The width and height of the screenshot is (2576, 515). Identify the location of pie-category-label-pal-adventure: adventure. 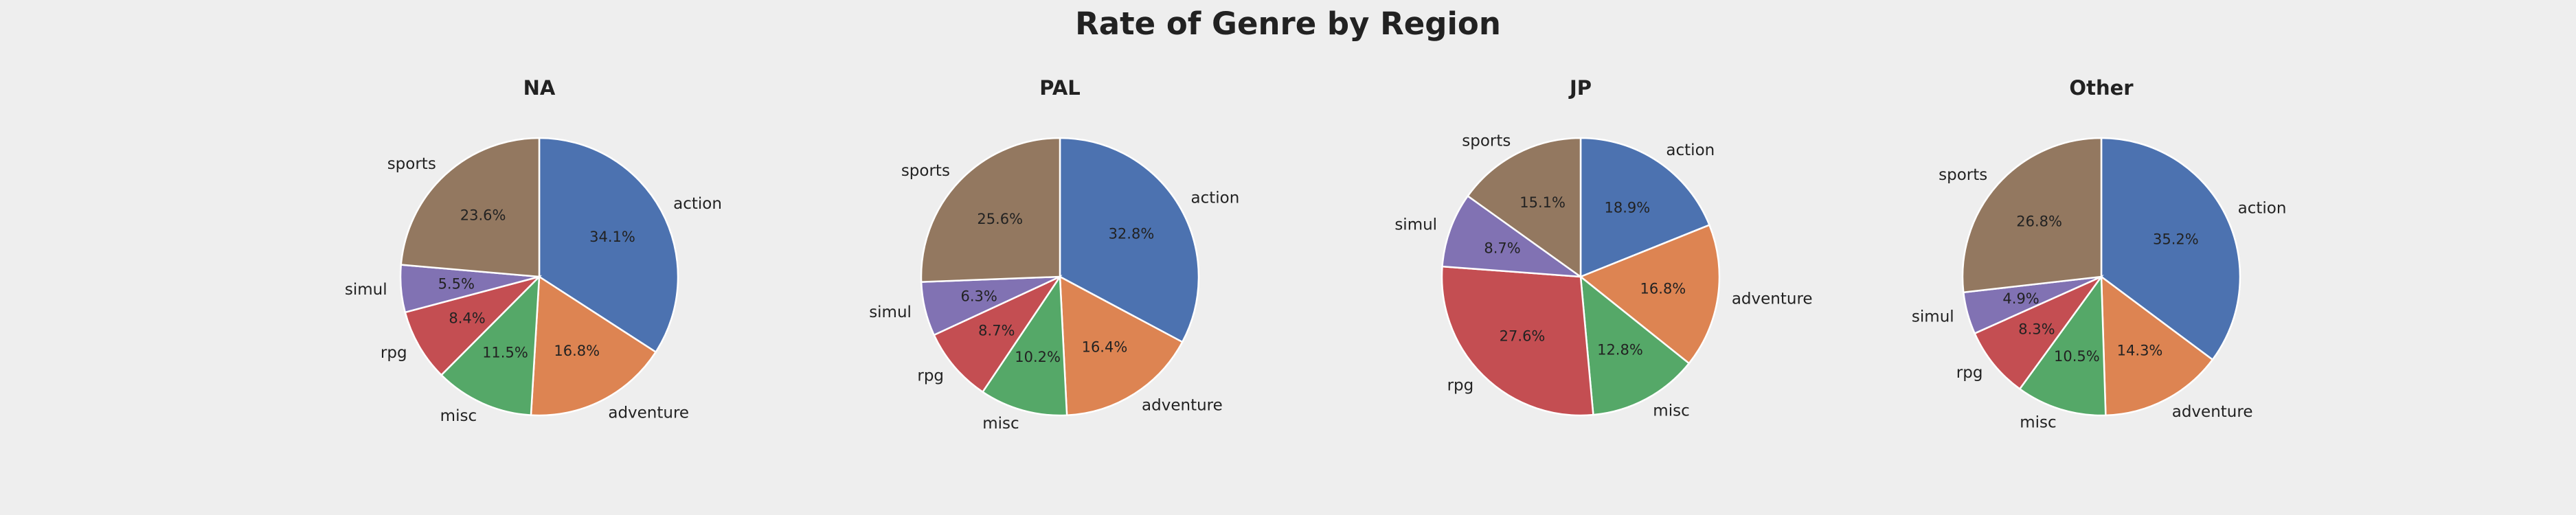
(1182, 406).